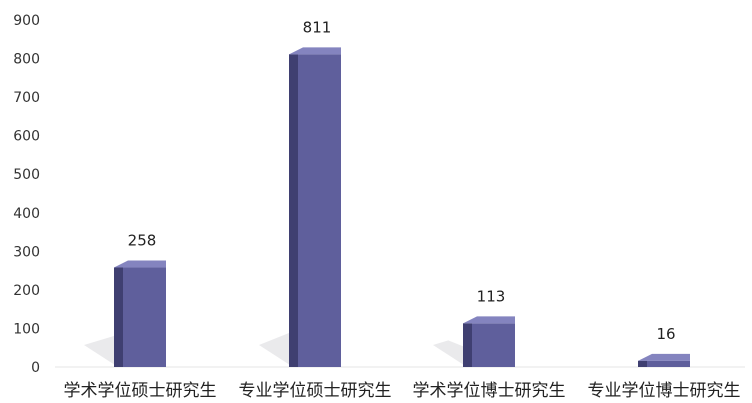 This screenshot has width=752, height=403. I want to click on y-tick-label-200: 200, so click(26, 291).